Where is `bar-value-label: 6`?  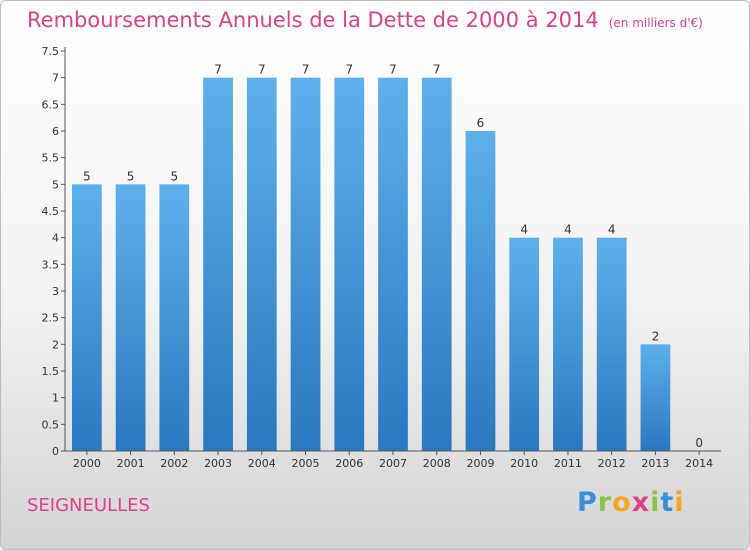 bar-value-label: 6 is located at coordinates (481, 123).